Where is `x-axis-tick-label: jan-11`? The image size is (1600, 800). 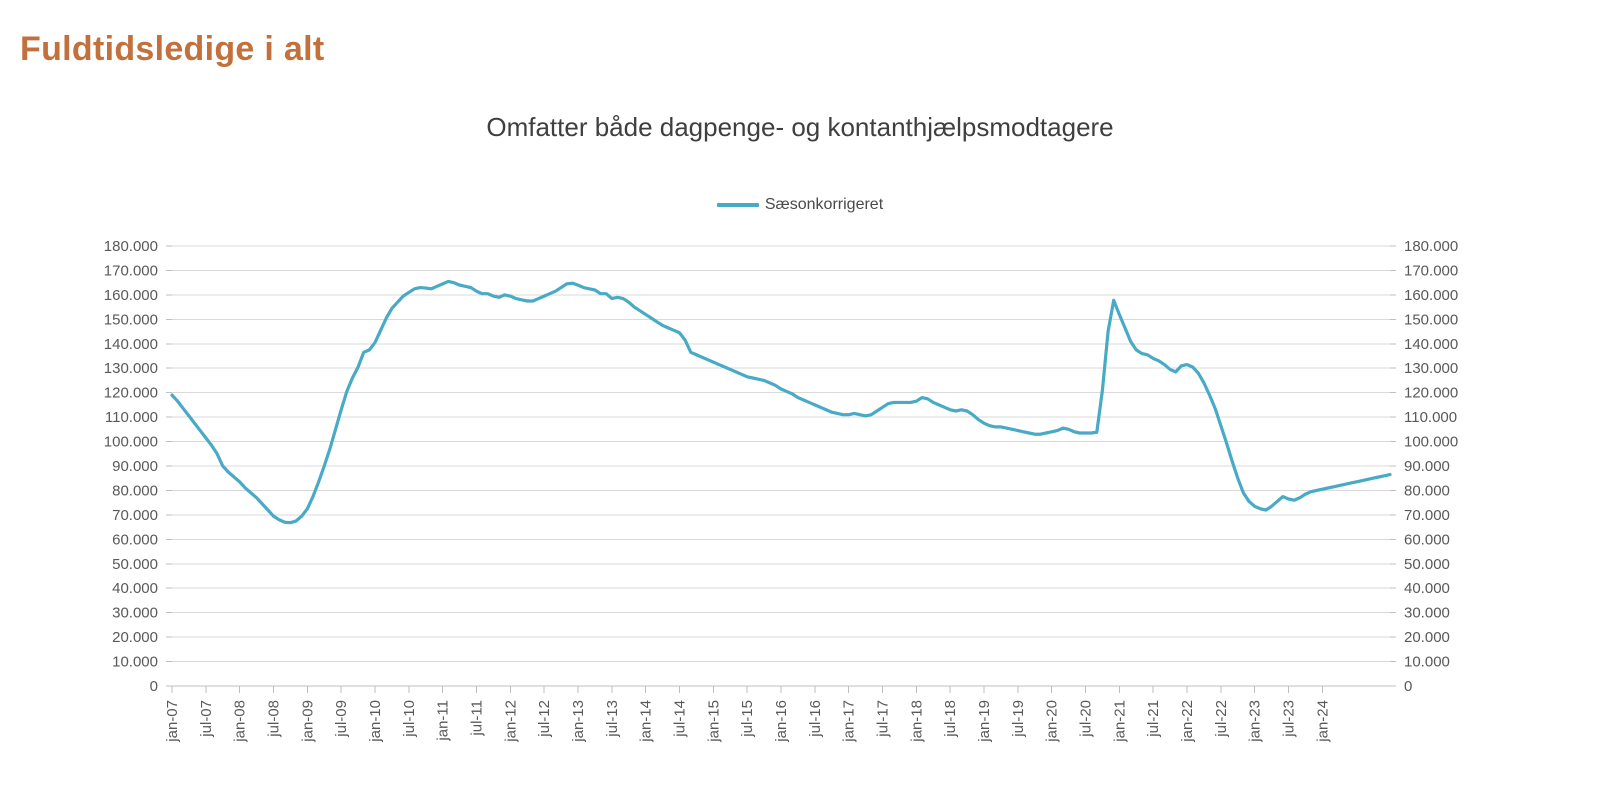 x-axis-tick-label: jan-11 is located at coordinates (443, 721).